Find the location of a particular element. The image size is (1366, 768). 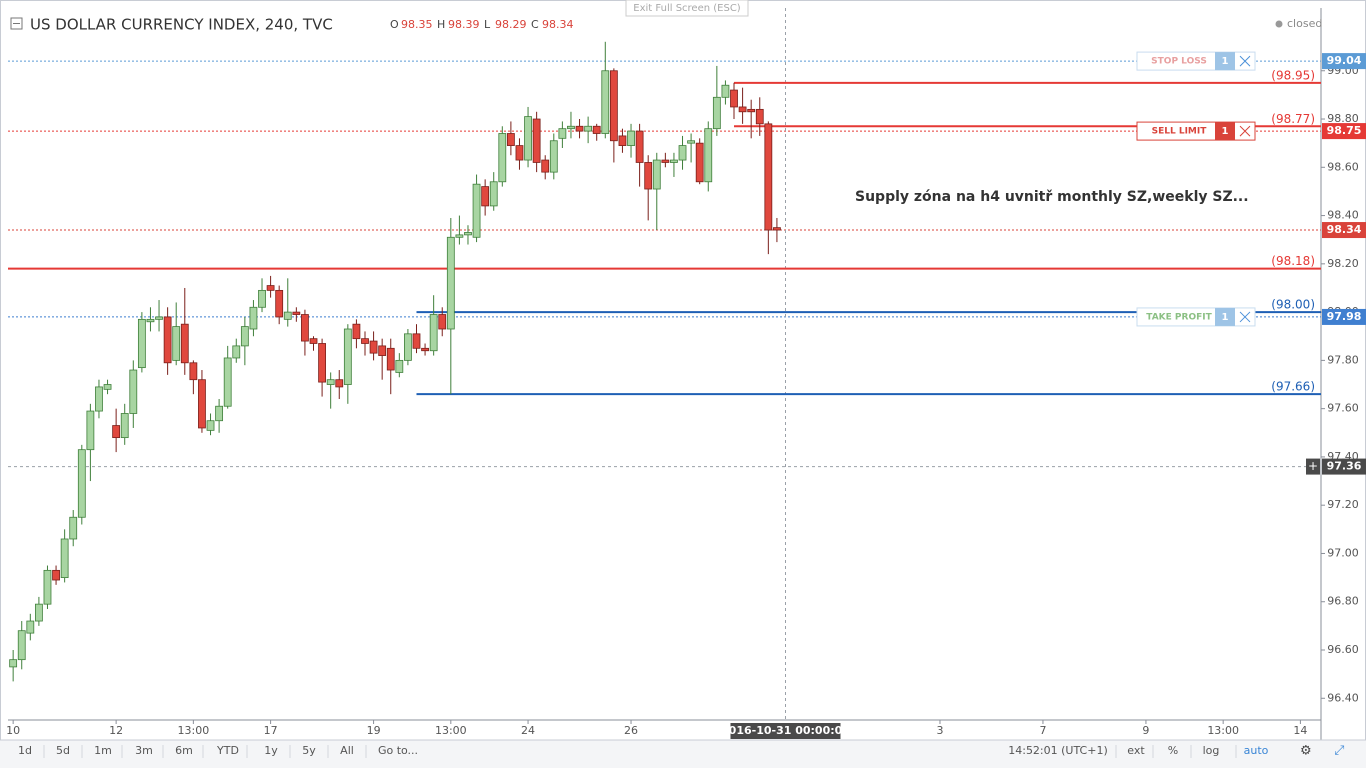

y-tick-label: 98.80 is located at coordinates (1343, 118).